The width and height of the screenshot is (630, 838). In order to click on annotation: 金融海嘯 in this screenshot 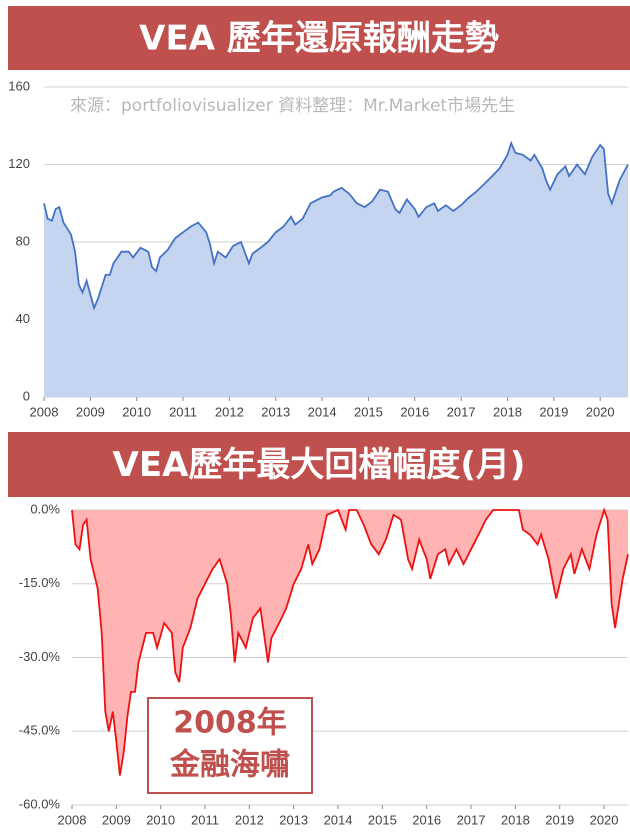, I will do `click(229, 765)`.